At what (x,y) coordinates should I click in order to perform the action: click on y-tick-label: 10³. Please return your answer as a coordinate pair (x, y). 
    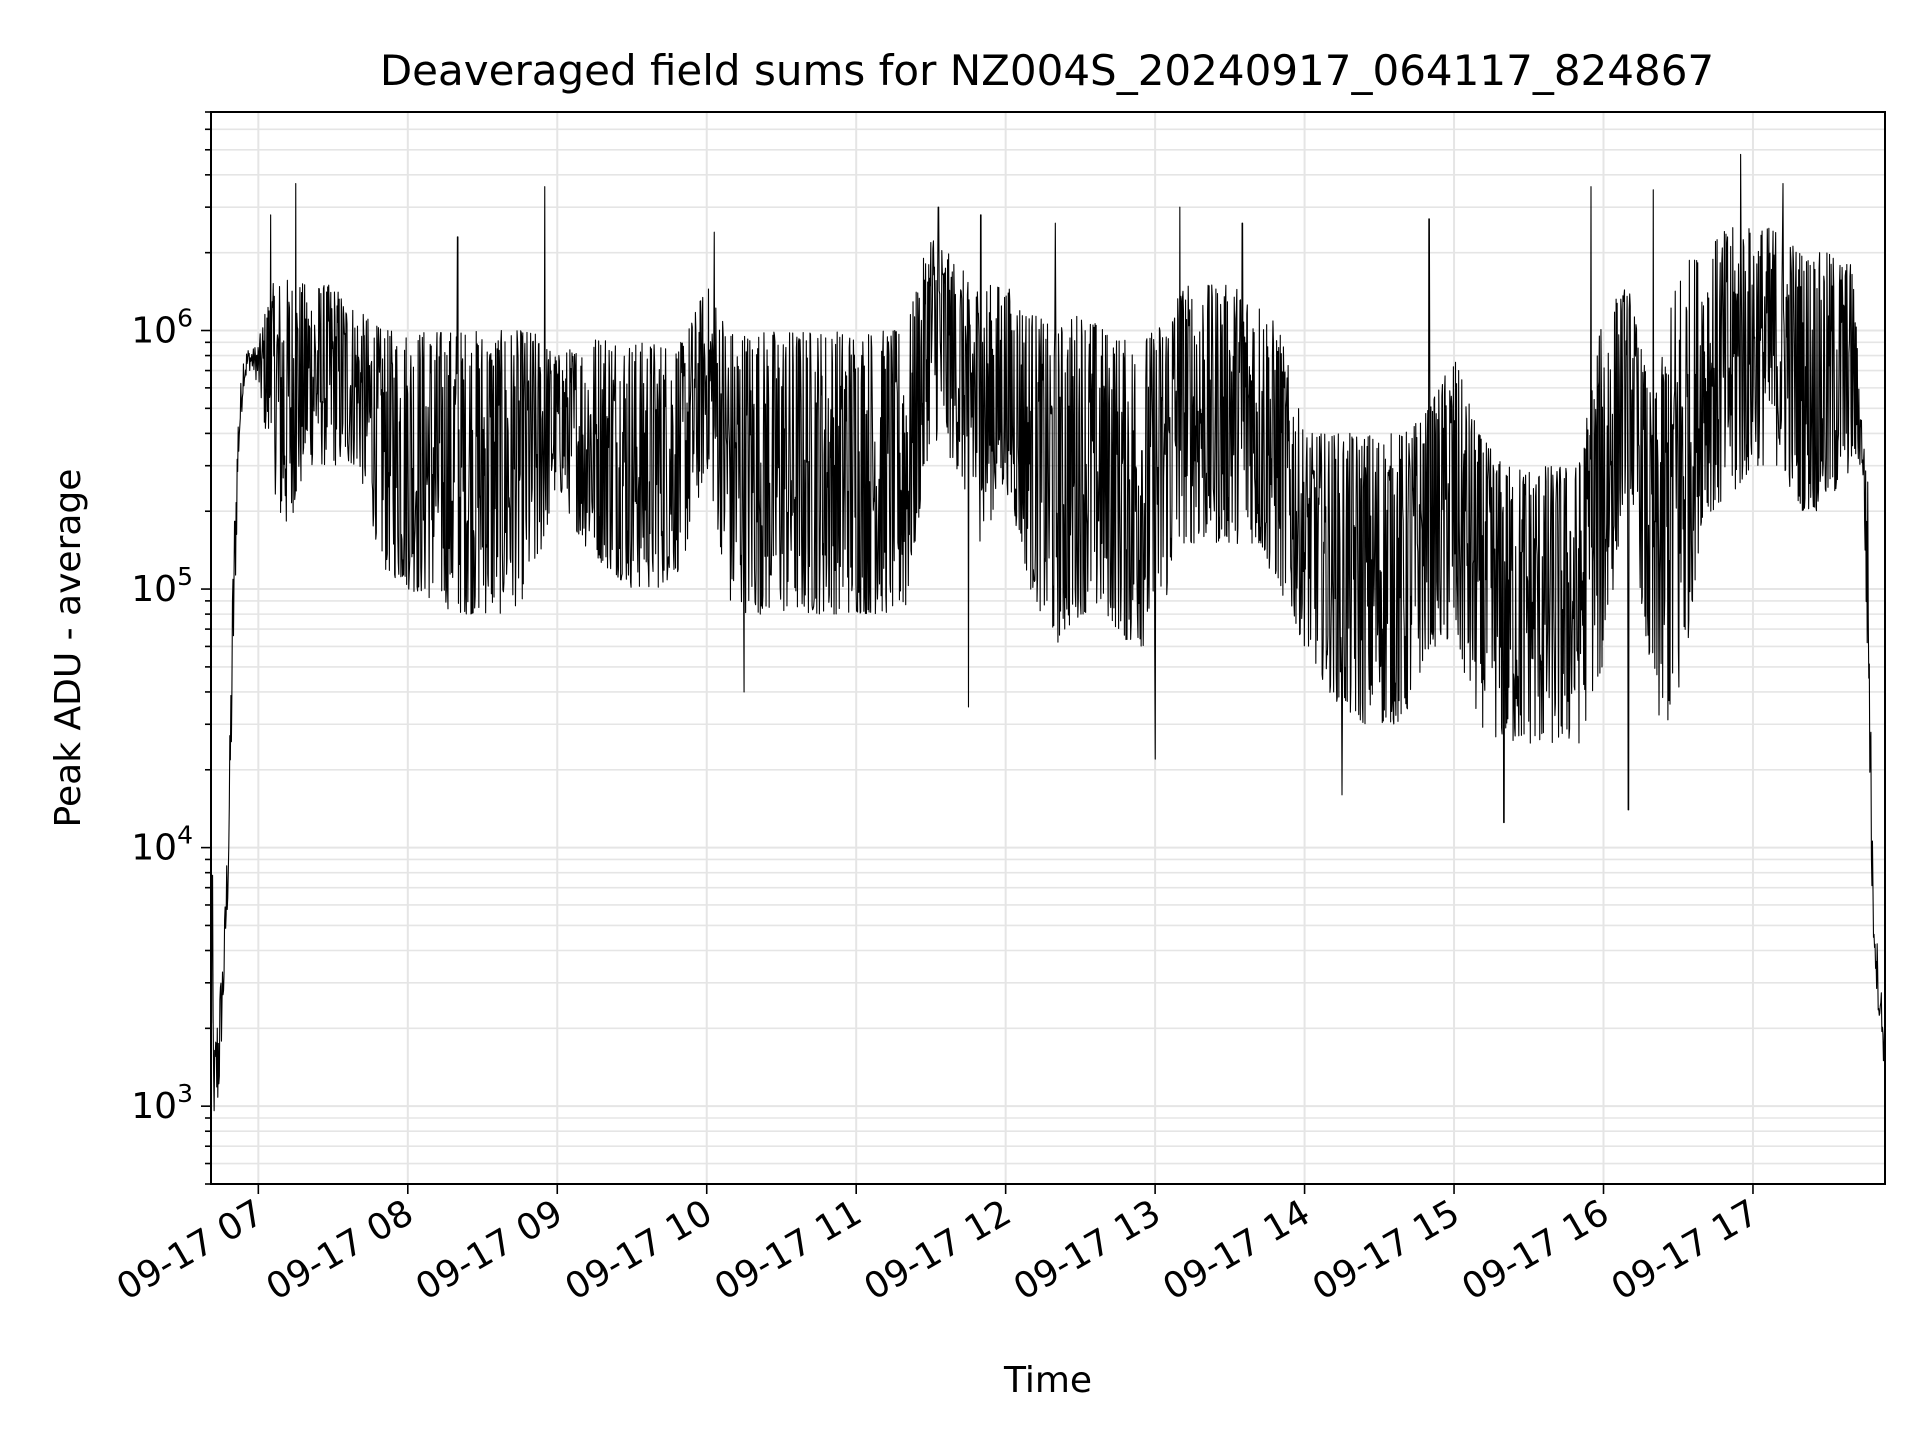
    Looking at the image, I should click on (162, 1103).